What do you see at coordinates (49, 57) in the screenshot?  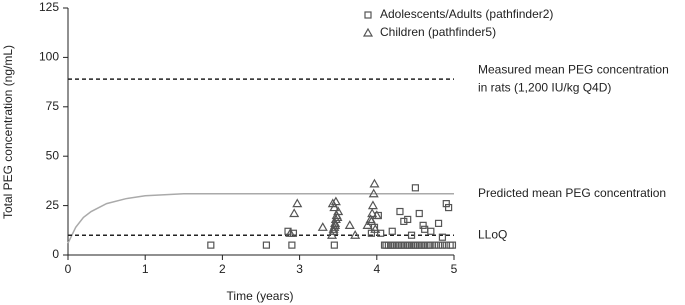 I see `y-tick-label: 100` at bounding box center [49, 57].